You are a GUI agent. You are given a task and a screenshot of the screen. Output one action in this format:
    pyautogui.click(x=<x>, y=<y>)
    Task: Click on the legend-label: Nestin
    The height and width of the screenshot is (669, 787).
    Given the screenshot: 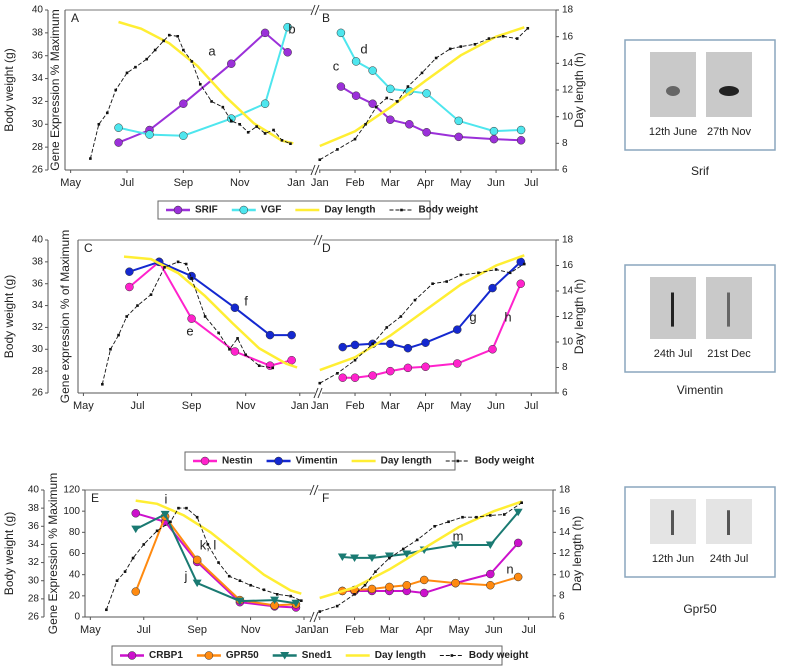 What is the action you would take?
    pyautogui.click(x=237, y=461)
    